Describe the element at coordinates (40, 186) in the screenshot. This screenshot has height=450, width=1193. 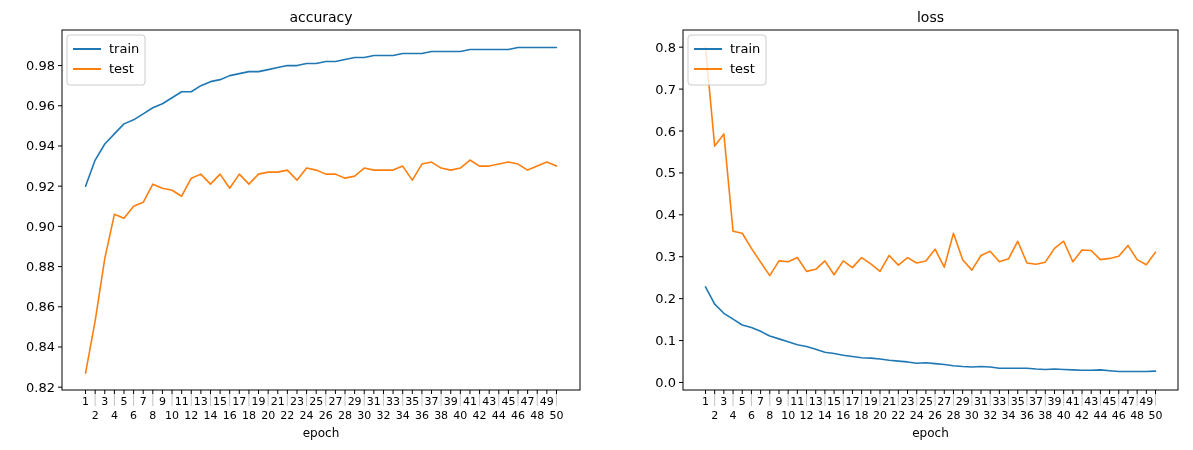
I see `y-tick-label: 0.92` at that location.